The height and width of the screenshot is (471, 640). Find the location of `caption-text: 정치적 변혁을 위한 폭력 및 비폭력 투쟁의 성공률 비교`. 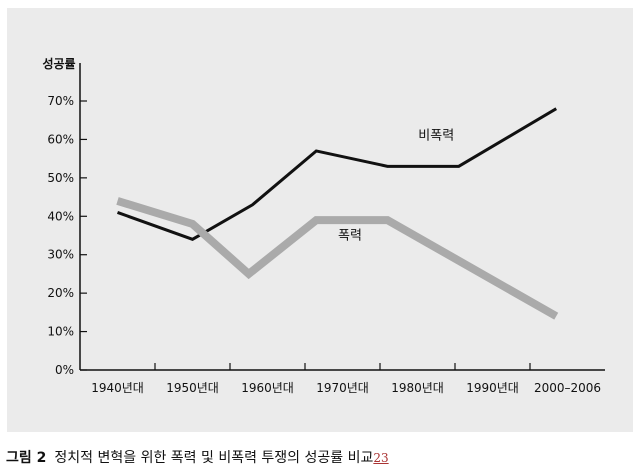

caption-text: 정치적 변혁을 위한 폭력 및 비폭력 투쟁의 성공률 비교 is located at coordinates (214, 458).